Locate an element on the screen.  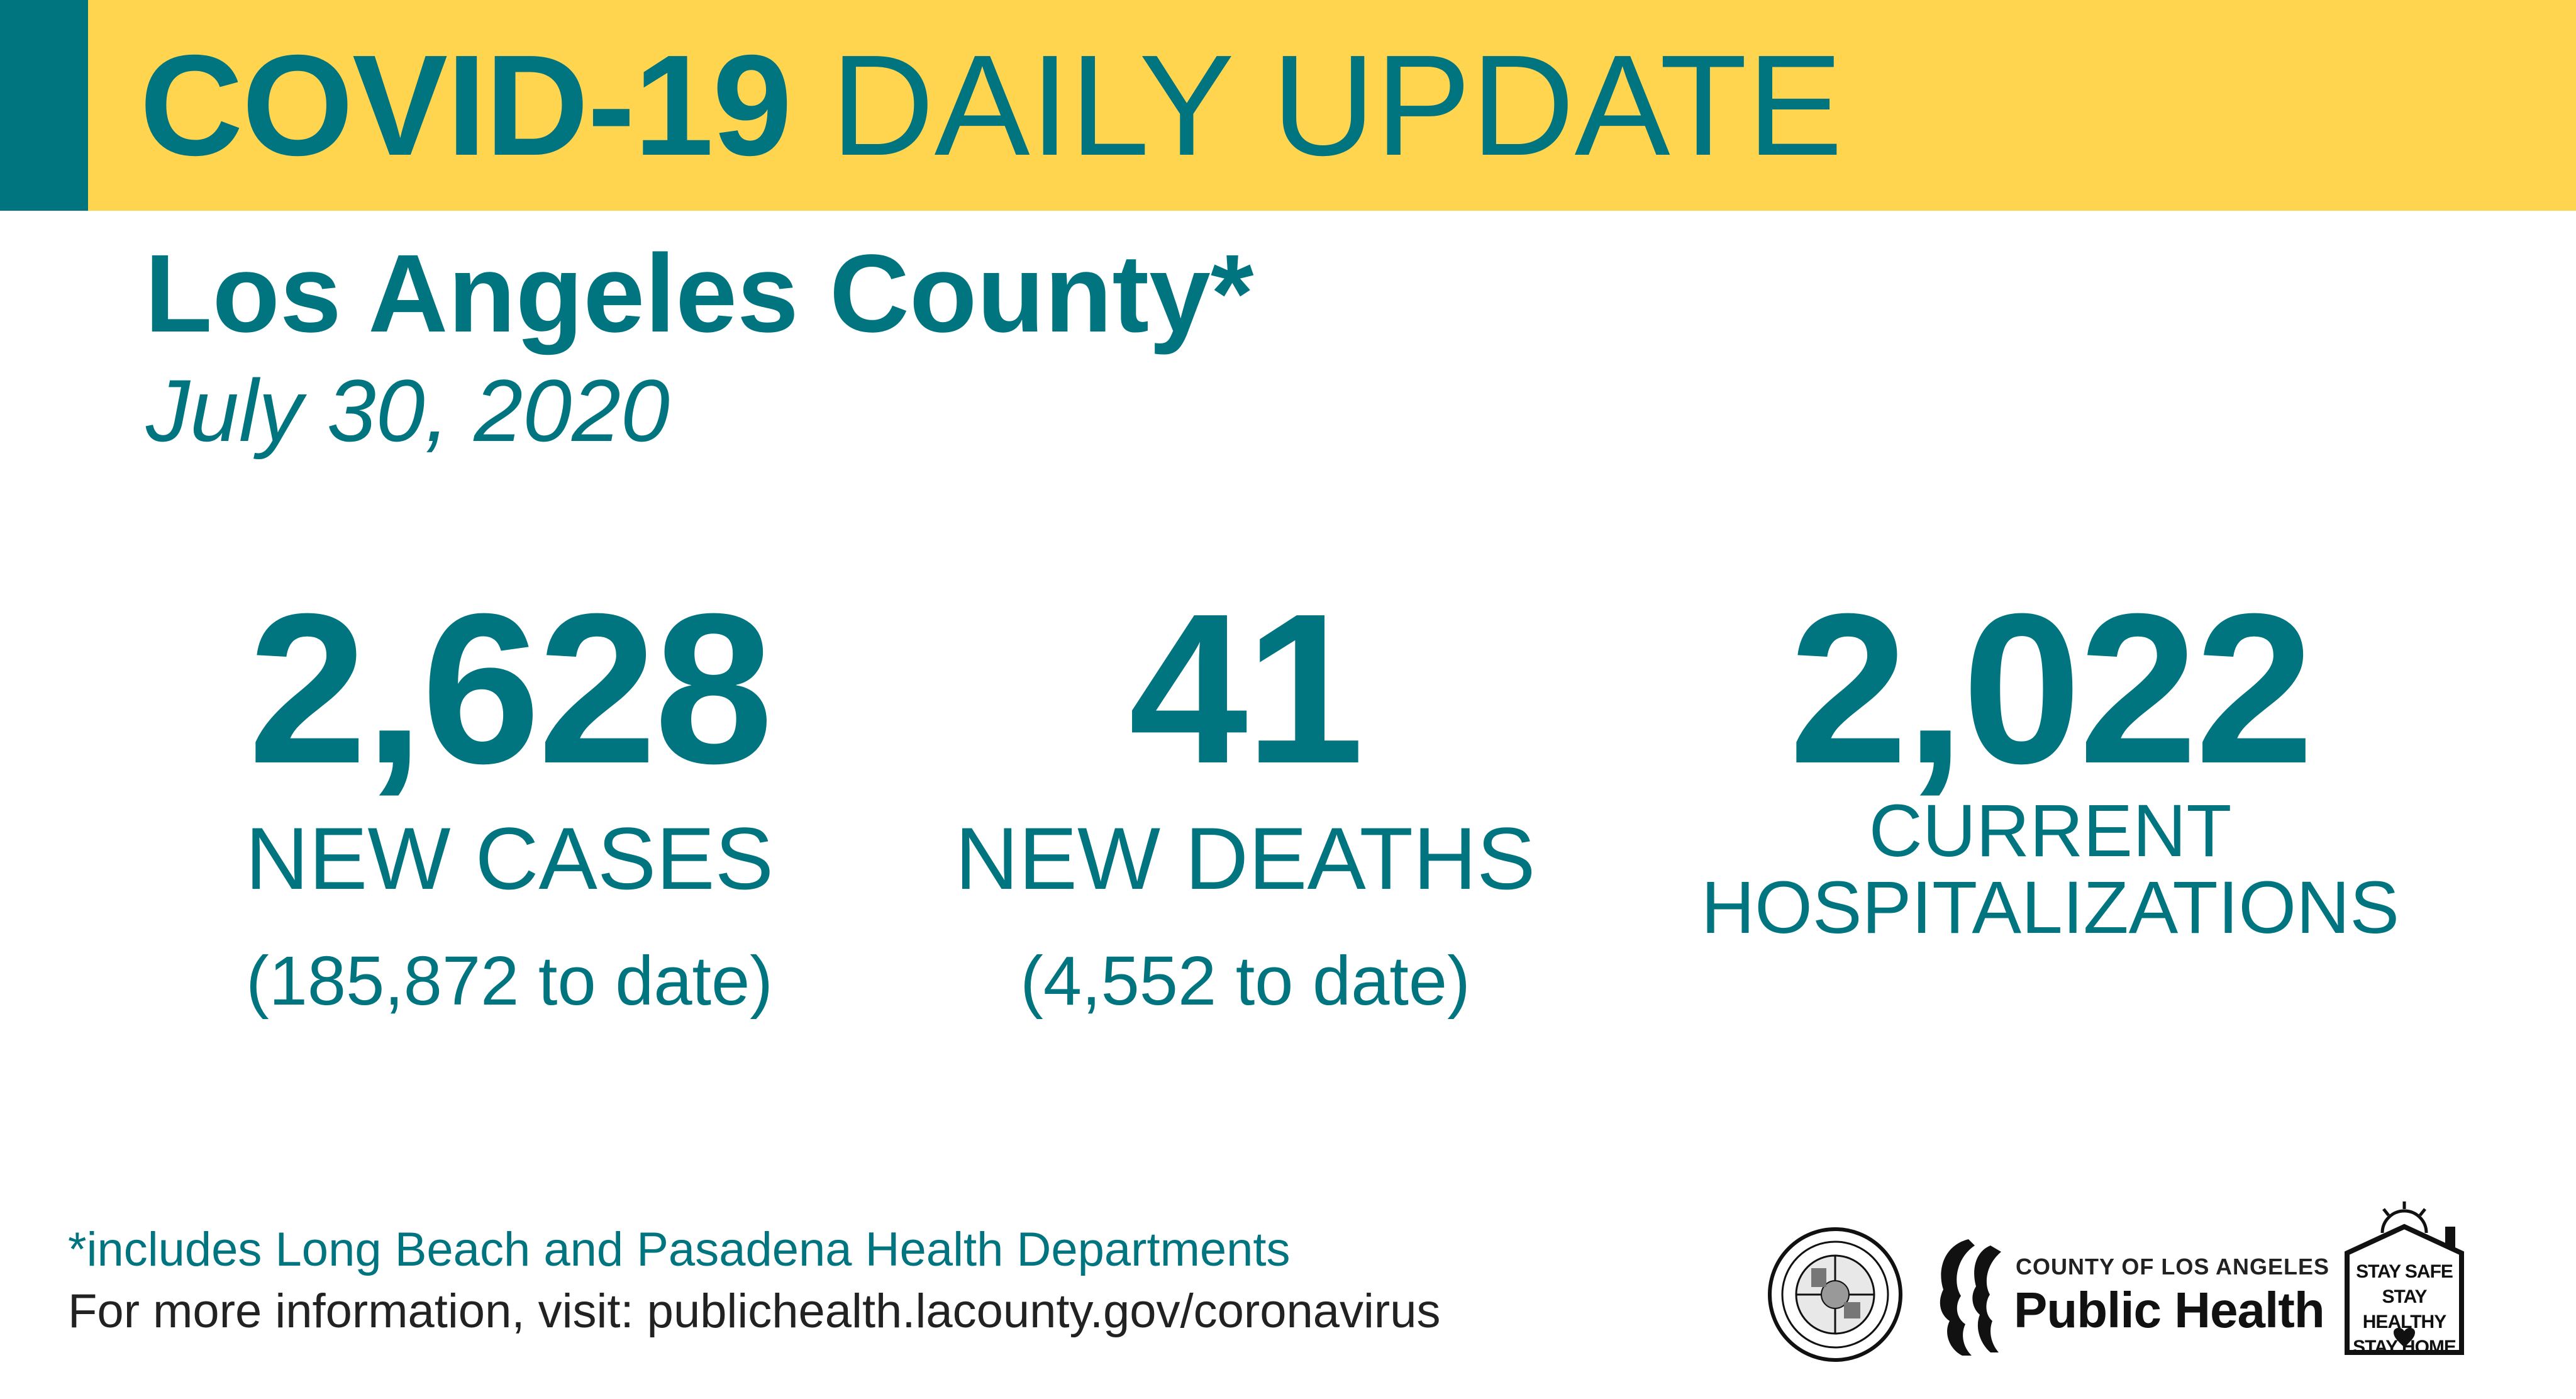
deaths-to-date: (4,552 to date) is located at coordinates (1245, 981).